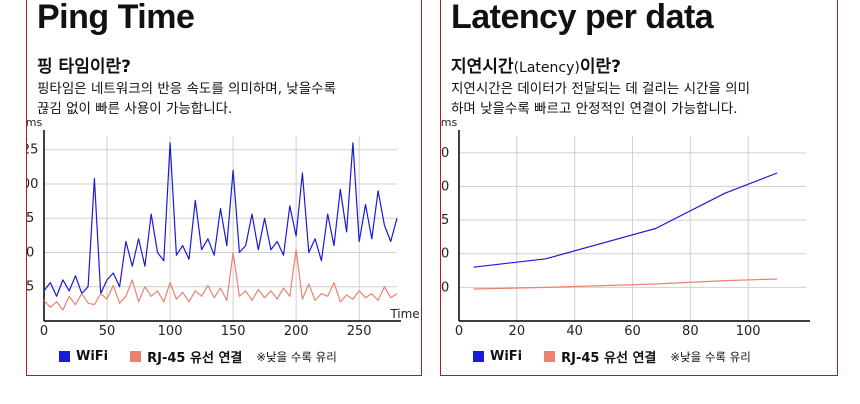 This screenshot has height=404, width=860. What do you see at coordinates (404, 314) in the screenshot?
I see `x-axis-label: Time` at bounding box center [404, 314].